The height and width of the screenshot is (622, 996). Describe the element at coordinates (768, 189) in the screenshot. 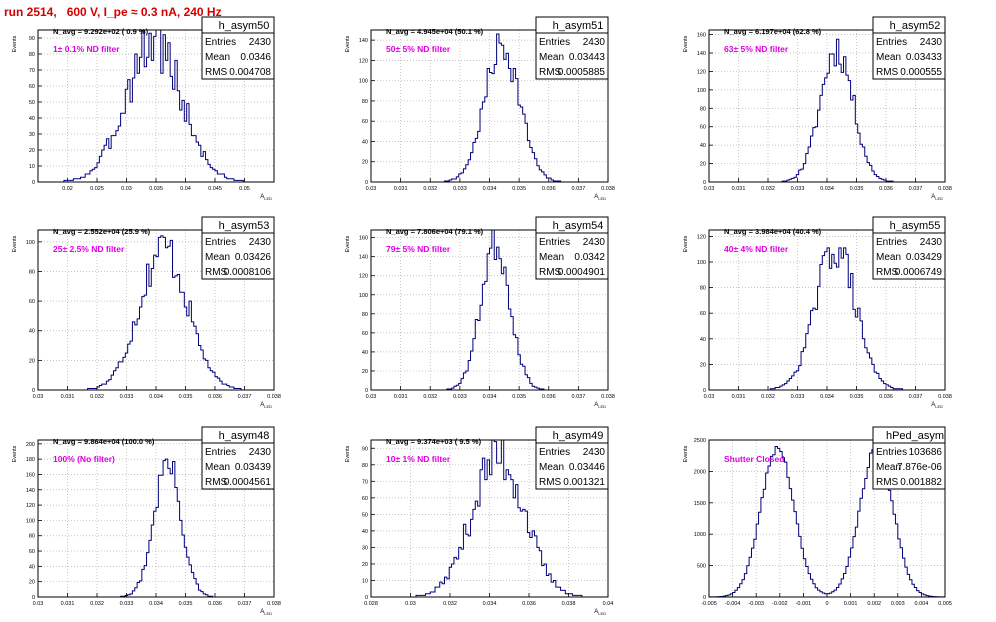

I see `x-tick-label: 0.032` at that location.